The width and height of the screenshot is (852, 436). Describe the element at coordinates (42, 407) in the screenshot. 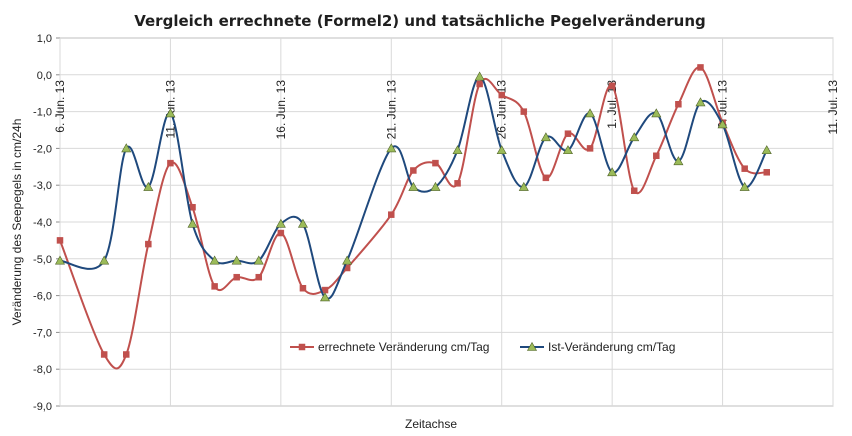

I see `y-tick-label: -9,0` at that location.